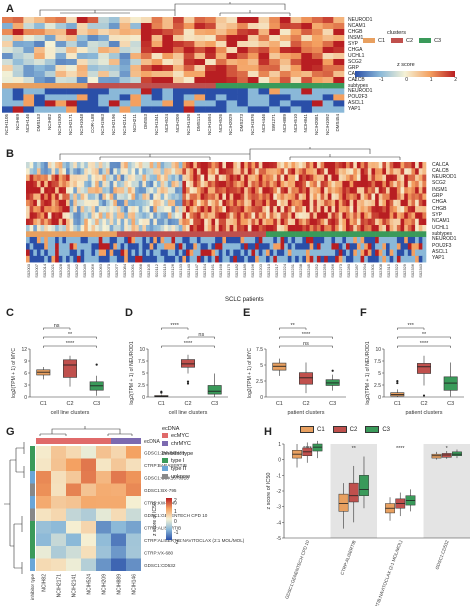 This screenshot has height=606, width=474. Describe the element at coordinates (210, 125) in the screenshot. I see `sample-label: NCIH1694` at that location.